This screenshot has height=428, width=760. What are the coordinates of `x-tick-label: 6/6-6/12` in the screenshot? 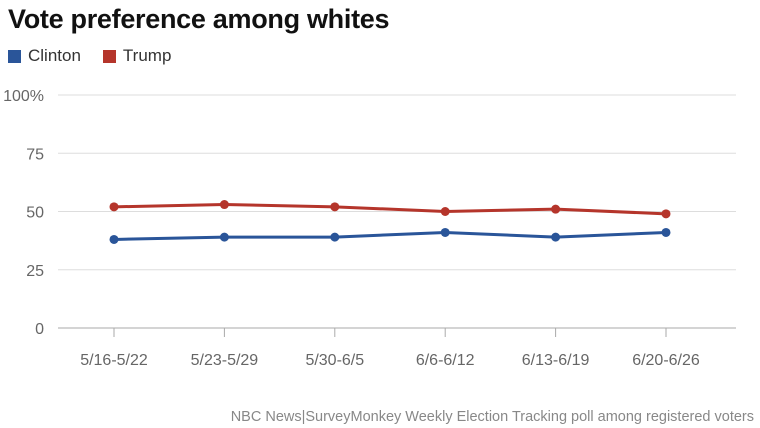 It's located at (445, 360).